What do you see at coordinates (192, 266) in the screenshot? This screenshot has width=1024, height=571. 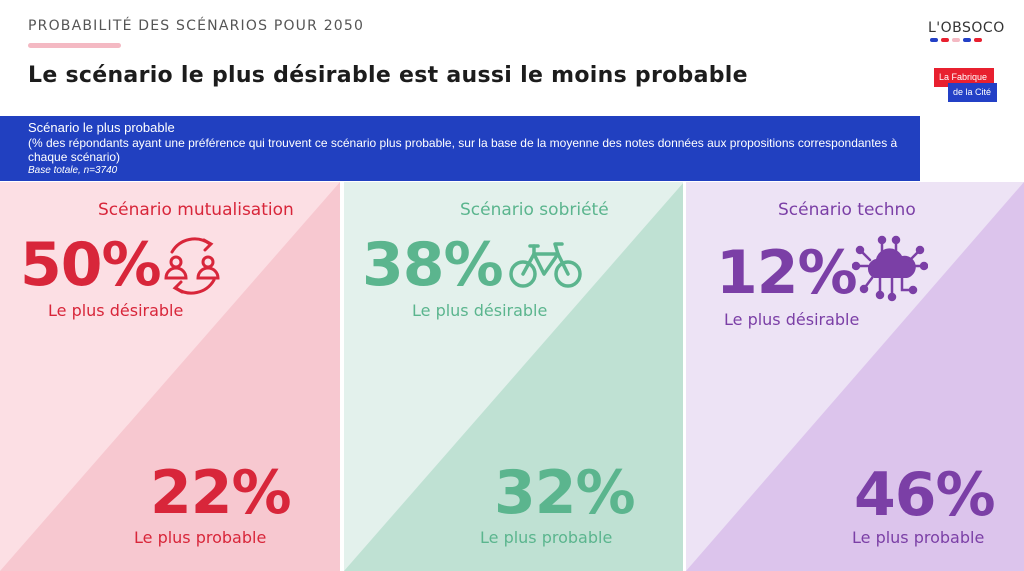 I see `people-exchange-icon` at bounding box center [192, 266].